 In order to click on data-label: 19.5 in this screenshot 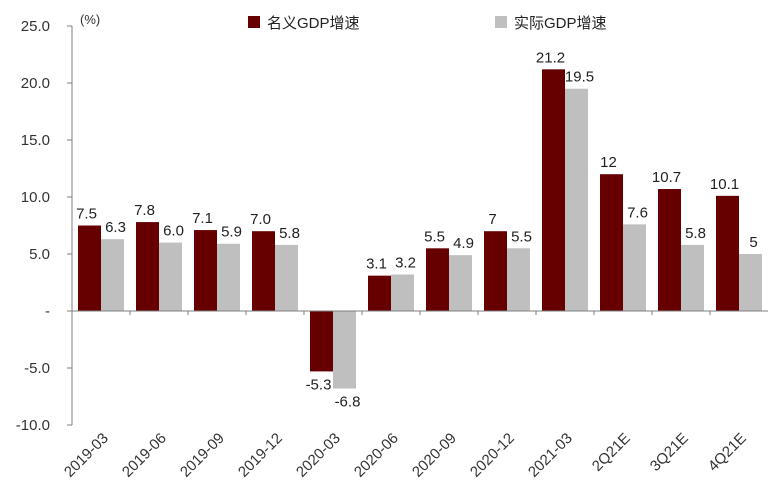, I will do `click(579, 77)`.